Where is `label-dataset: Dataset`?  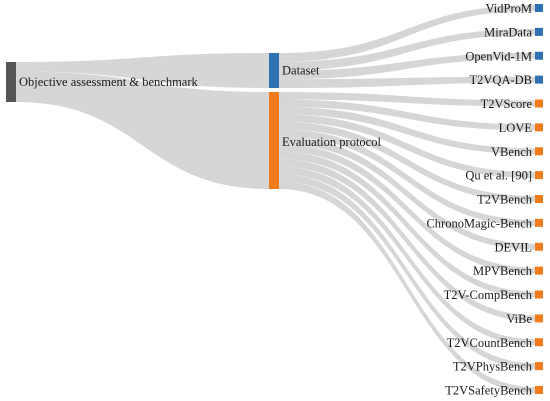 label-dataset: Dataset is located at coordinates (301, 71).